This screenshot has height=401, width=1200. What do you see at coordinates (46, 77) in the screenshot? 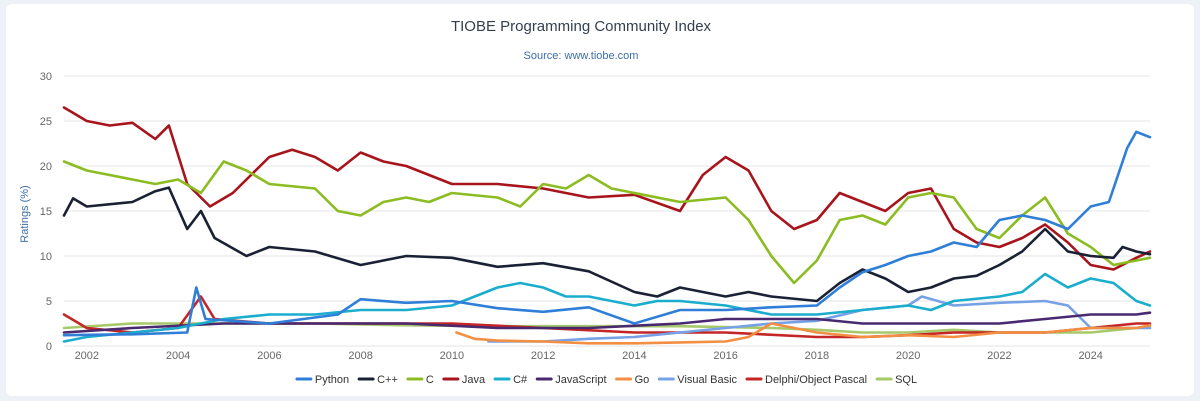
I see `y-tick-label: 30` at bounding box center [46, 77].